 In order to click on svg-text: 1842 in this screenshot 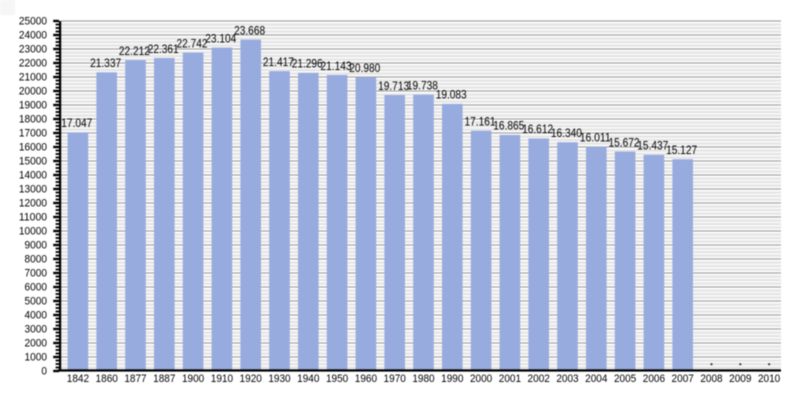, I will do `click(78, 379)`.